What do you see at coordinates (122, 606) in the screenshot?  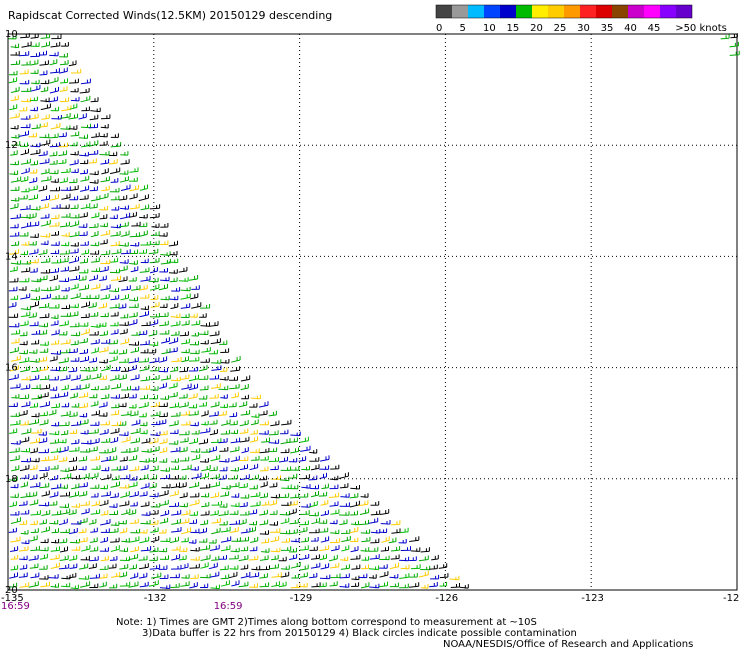 I see `time-labels: 16:59 16:59` at bounding box center [122, 606].